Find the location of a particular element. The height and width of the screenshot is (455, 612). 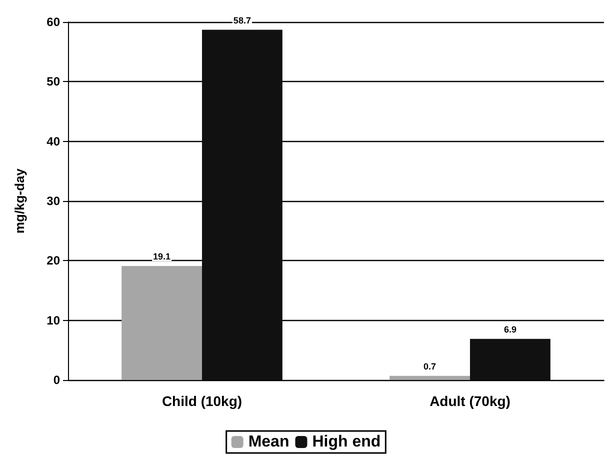

data-label: 58.7 is located at coordinates (242, 20).